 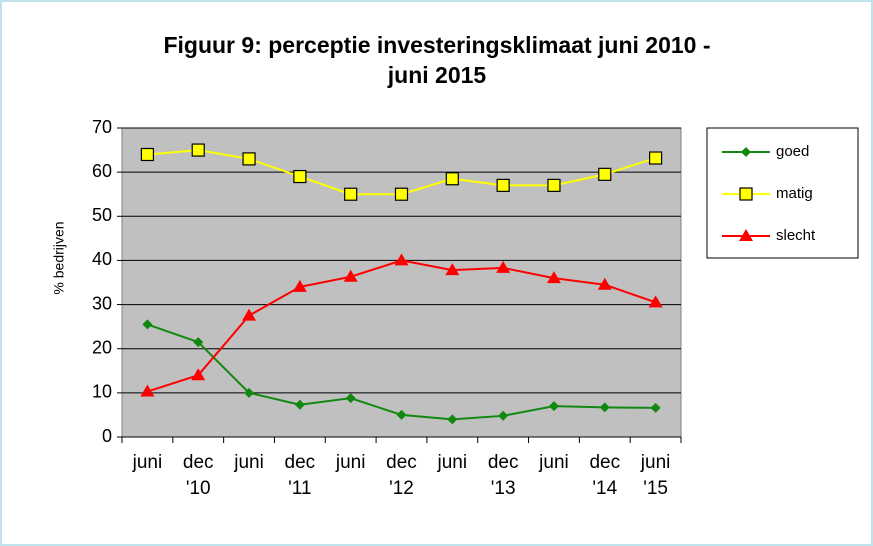 I want to click on x-tick-label: '13, so click(x=503, y=488).